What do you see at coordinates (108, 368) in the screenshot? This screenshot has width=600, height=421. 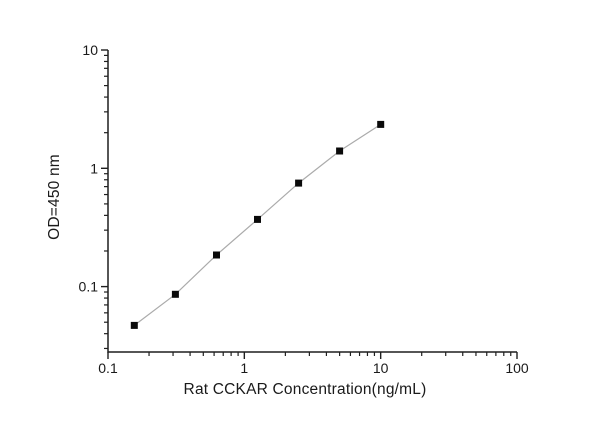 I see `x-tick-label: 0.1` at bounding box center [108, 368].